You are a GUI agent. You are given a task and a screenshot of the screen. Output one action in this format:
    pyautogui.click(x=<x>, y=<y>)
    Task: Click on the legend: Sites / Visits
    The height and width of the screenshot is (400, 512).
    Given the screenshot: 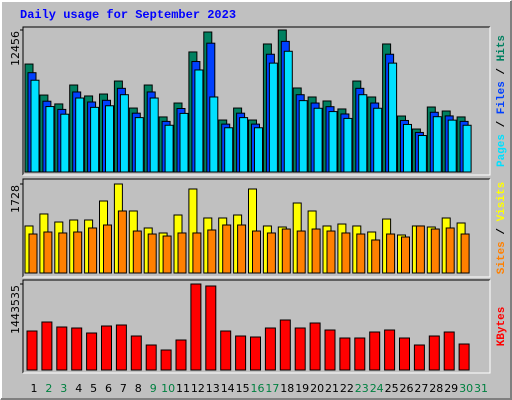 What is the action you would take?
    pyautogui.click(x=502, y=228)
    